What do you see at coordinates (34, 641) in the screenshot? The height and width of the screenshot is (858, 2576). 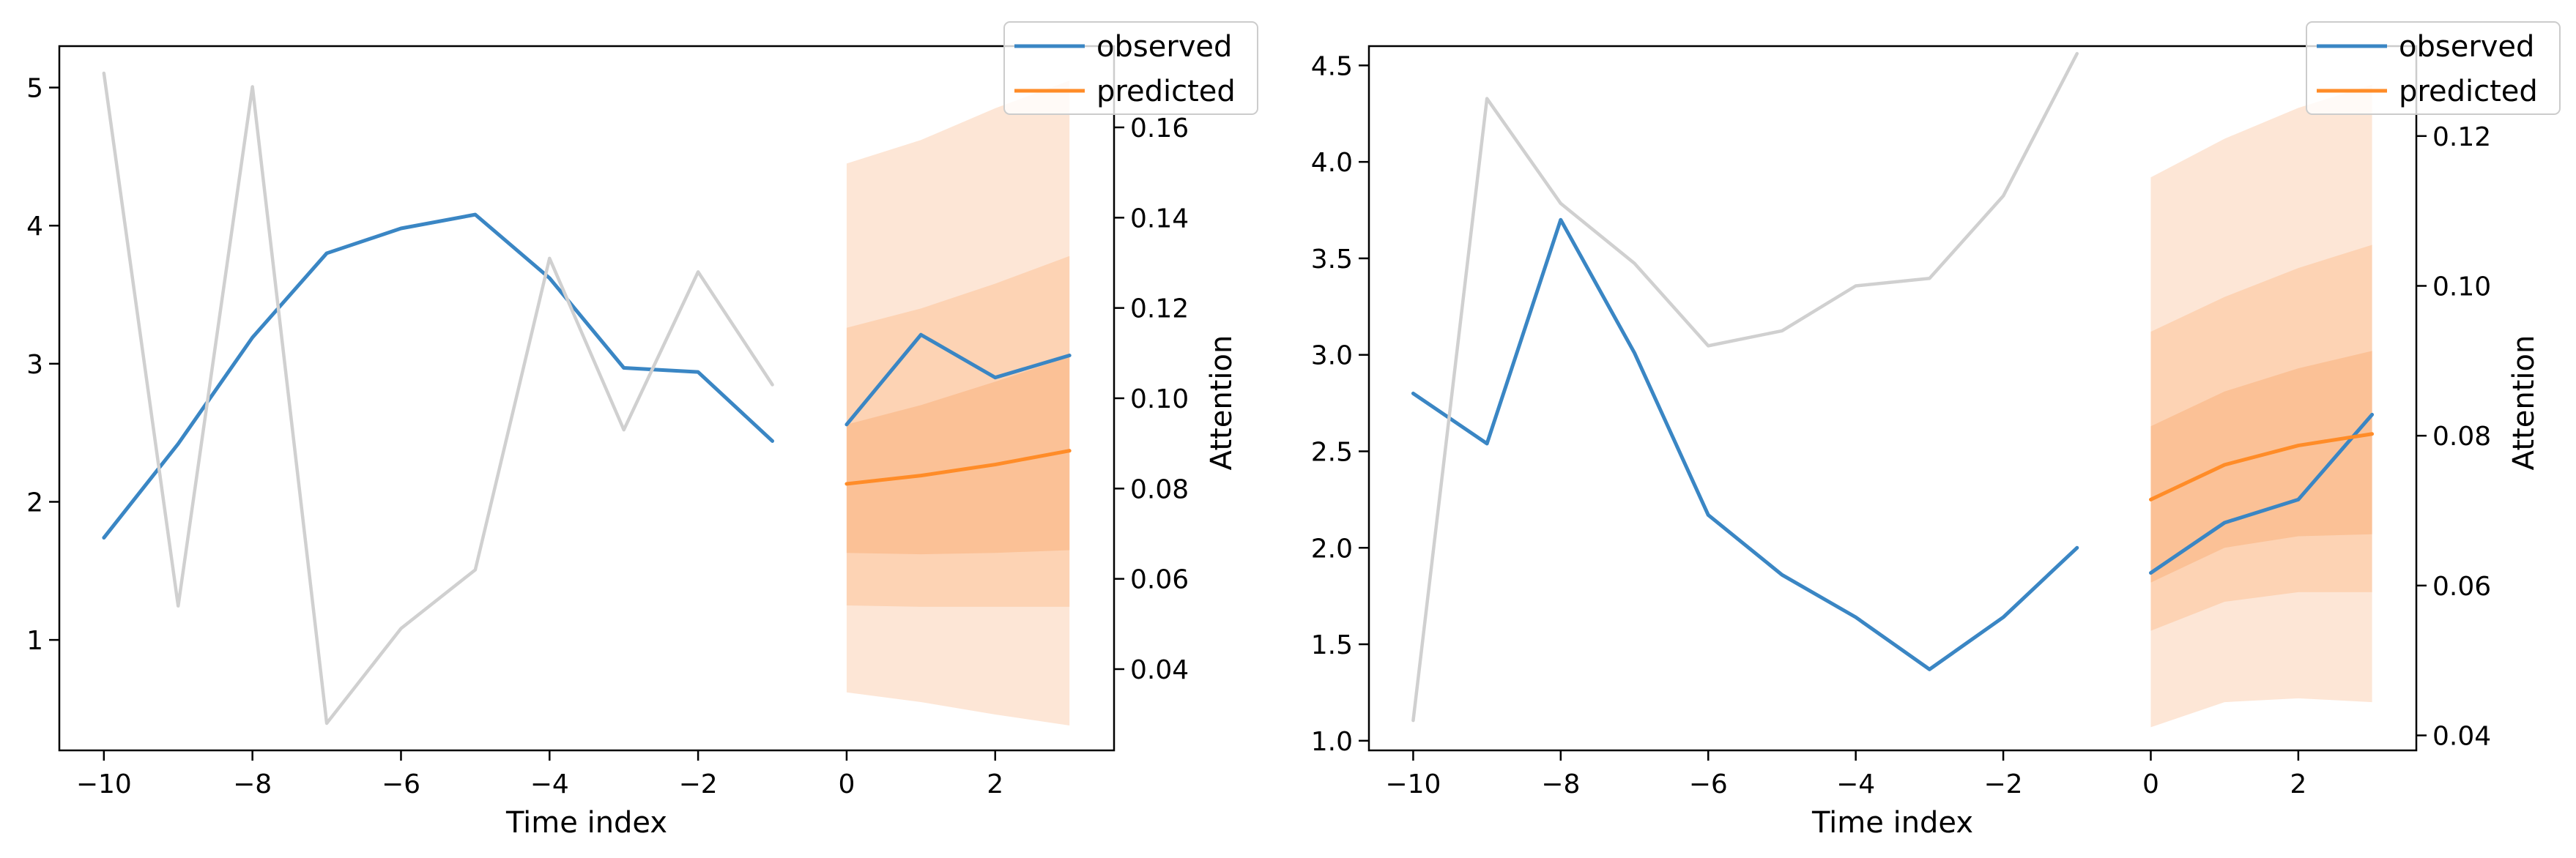 I see `y-tick-label: 1` at bounding box center [34, 641].